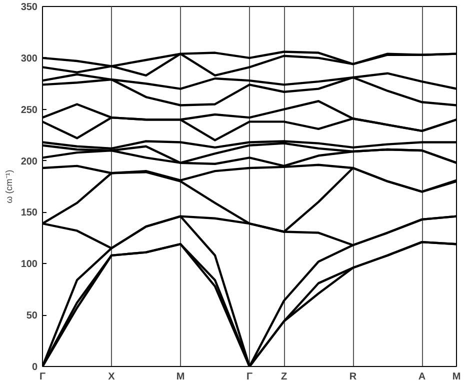 The width and height of the screenshot is (464, 385). What do you see at coordinates (29, 110) in the screenshot?
I see `y-tick-label: 250` at bounding box center [29, 110].